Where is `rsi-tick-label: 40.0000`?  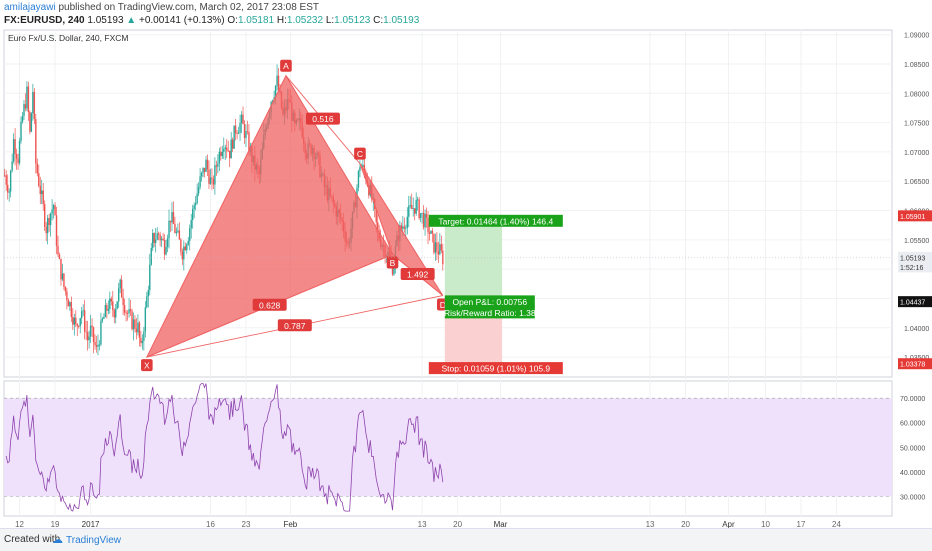
rsi-tick-label: 40.0000 is located at coordinates (912, 473).